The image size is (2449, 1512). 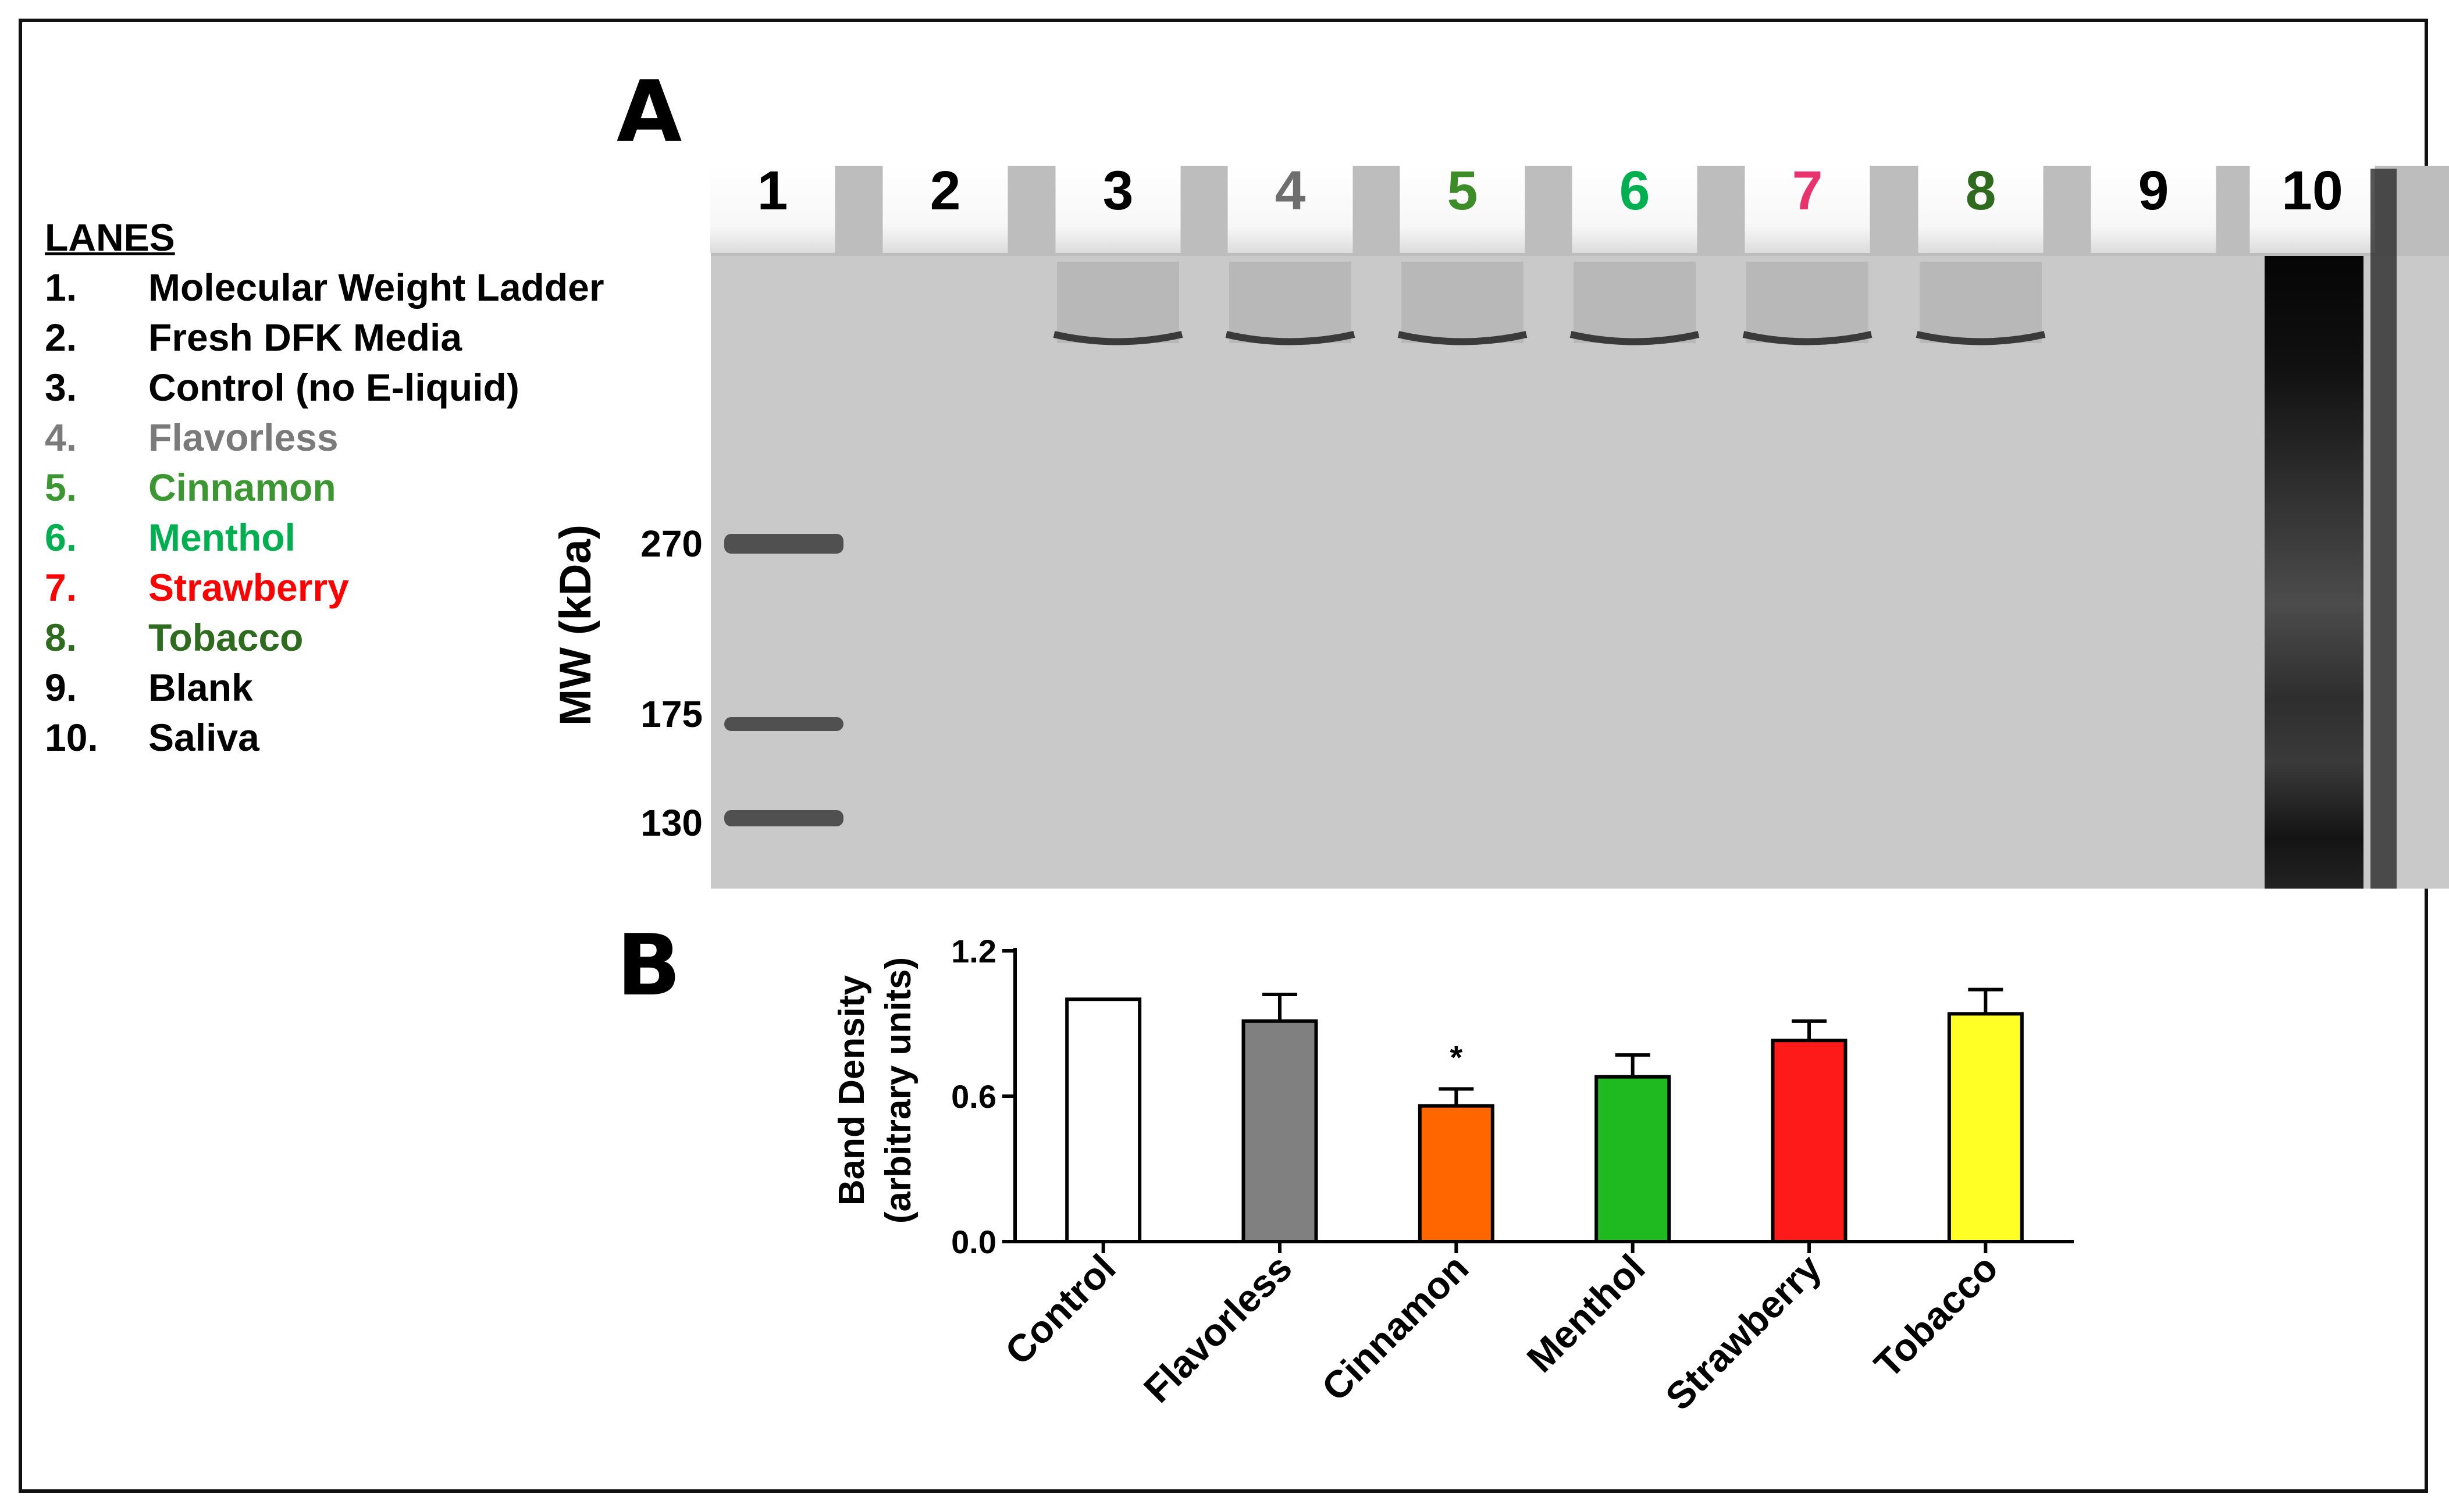 I want to click on lane-legend-label: Blank, so click(x=200, y=687).